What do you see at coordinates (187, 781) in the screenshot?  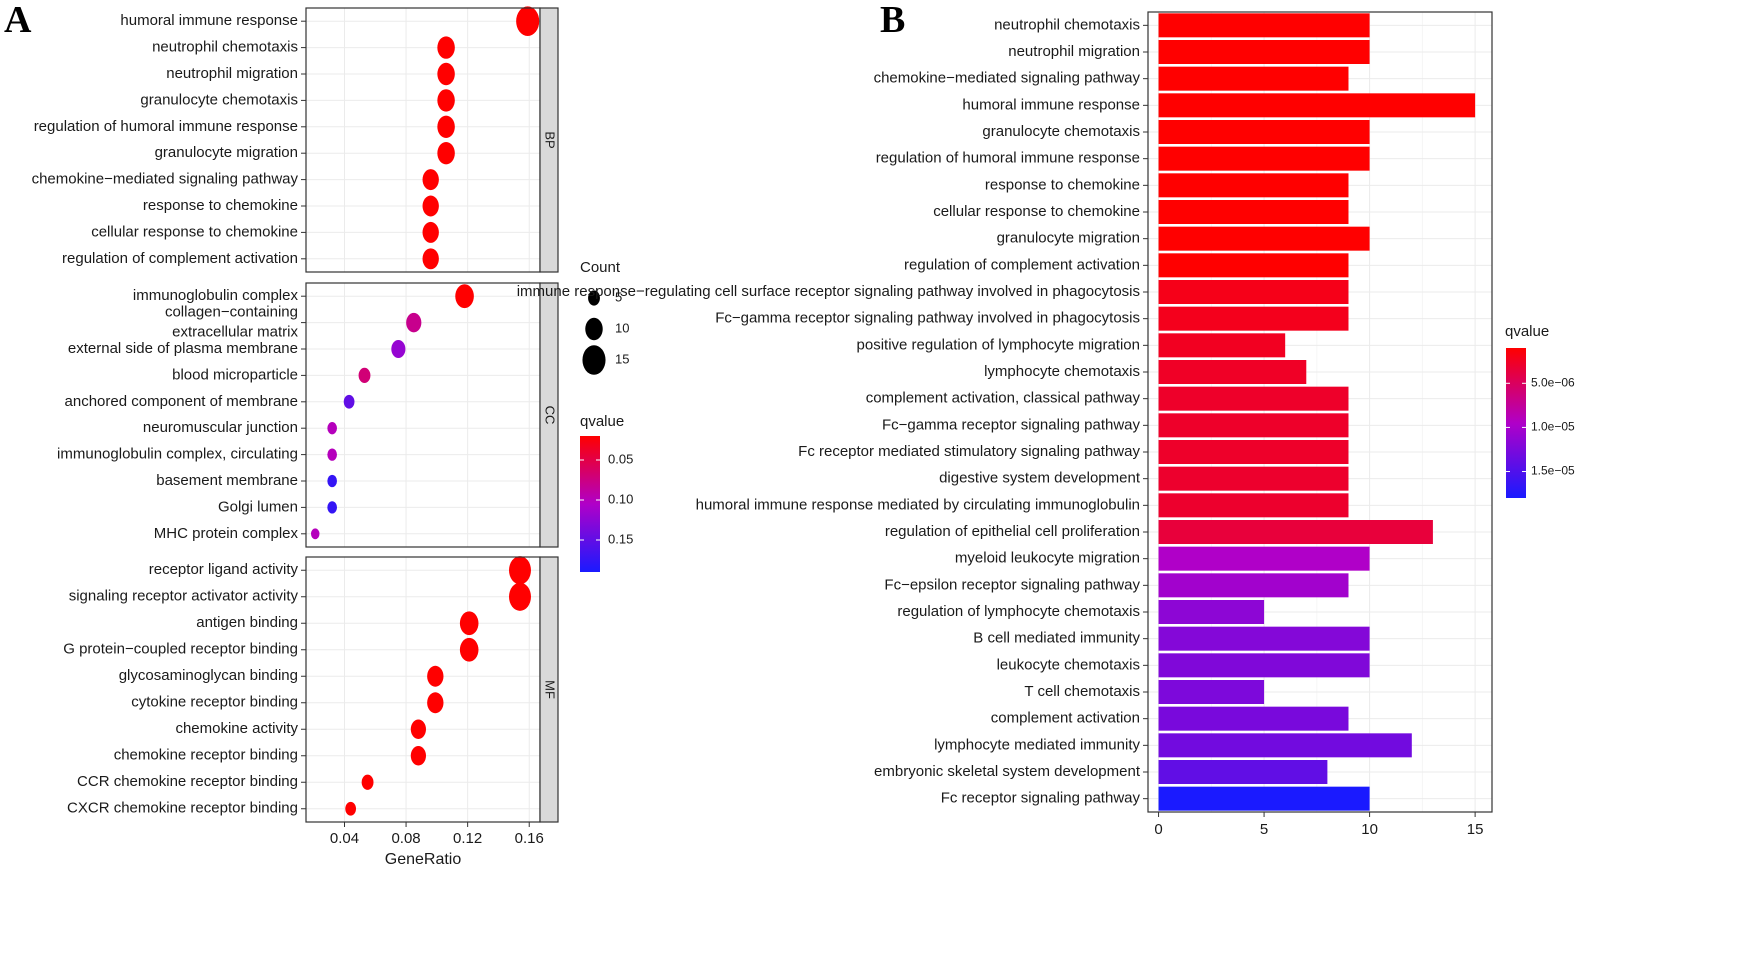 I see `term-label: CCR chemokine receptor binding` at bounding box center [187, 781].